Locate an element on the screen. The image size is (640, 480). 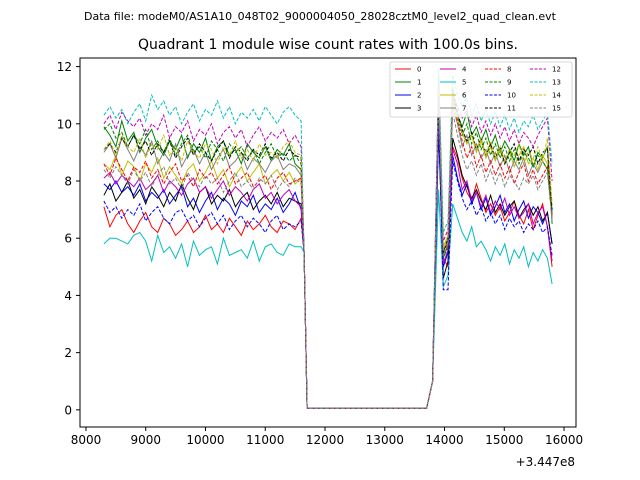
x-tick-label: 15000 is located at coordinates (504, 440).